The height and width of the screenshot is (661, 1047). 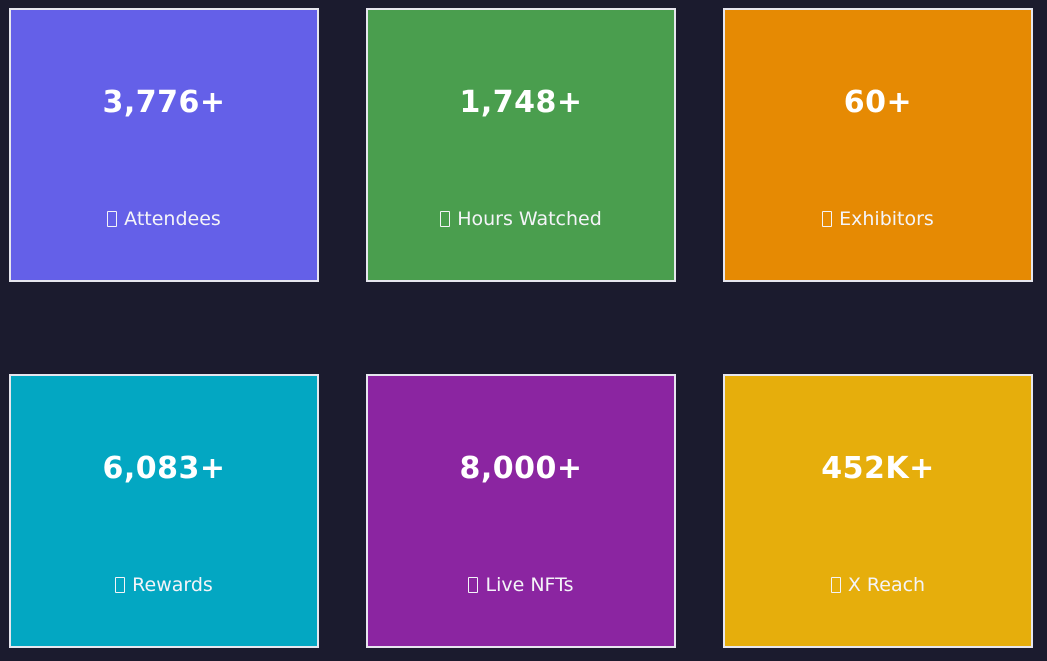 I want to click on stat-value: 1,748+, so click(x=521, y=102).